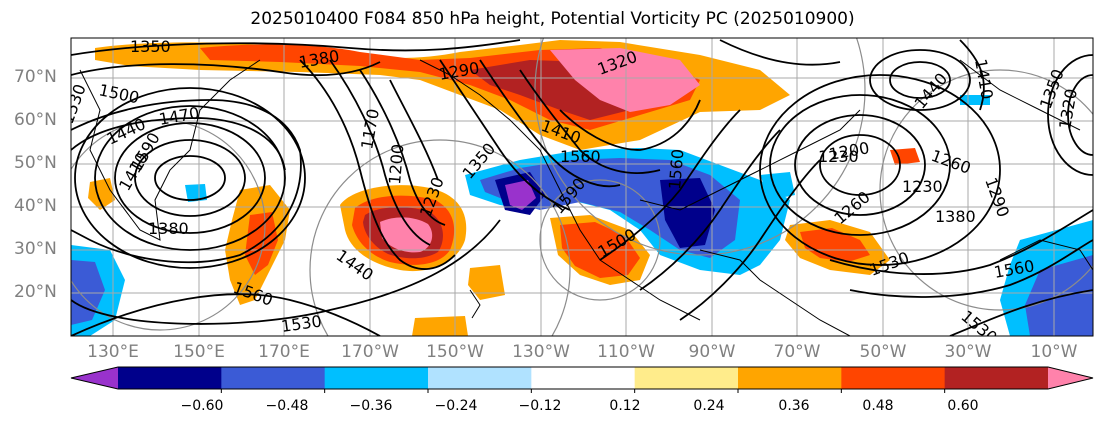 The height and width of the screenshot is (429, 1105). I want to click on lon-label-130w: 130°W, so click(541, 352).